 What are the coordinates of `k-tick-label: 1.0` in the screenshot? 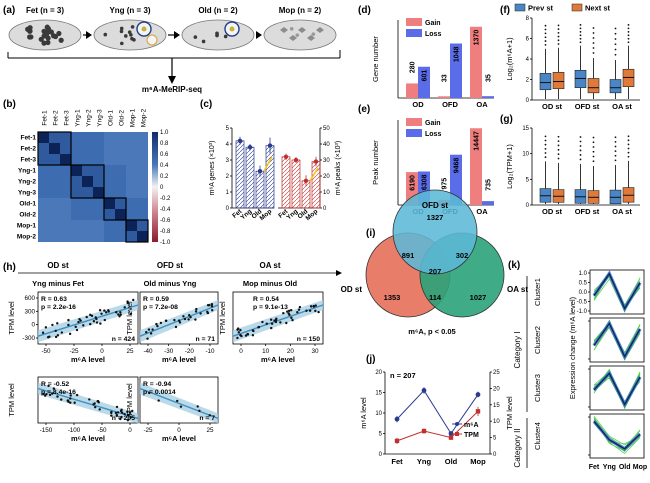 It's located at (583, 274).